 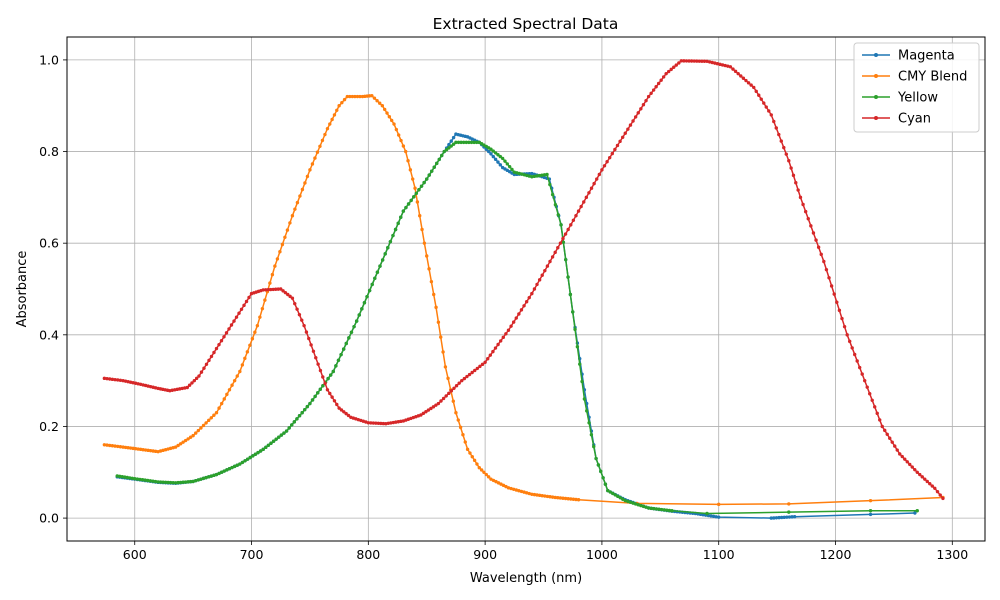 I want to click on x-tick-label: 1000, so click(x=602, y=554).